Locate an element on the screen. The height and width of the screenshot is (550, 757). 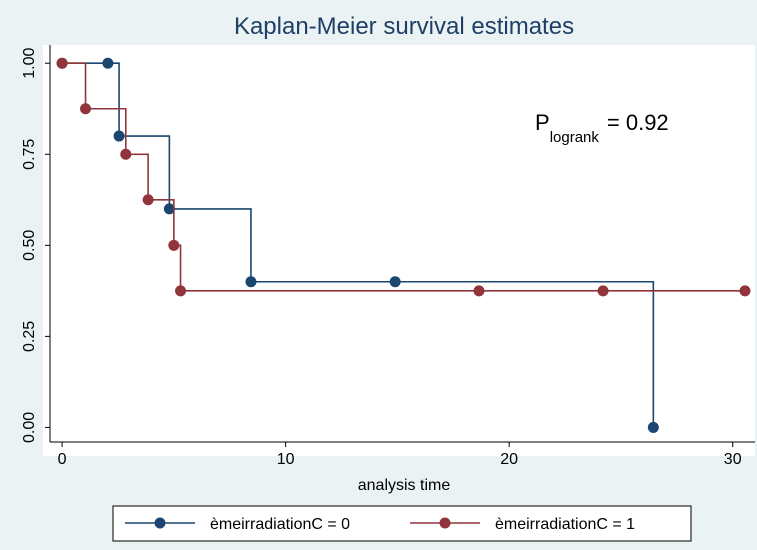
chart-title: Kaplan-Meier survival estimates is located at coordinates (404, 26).